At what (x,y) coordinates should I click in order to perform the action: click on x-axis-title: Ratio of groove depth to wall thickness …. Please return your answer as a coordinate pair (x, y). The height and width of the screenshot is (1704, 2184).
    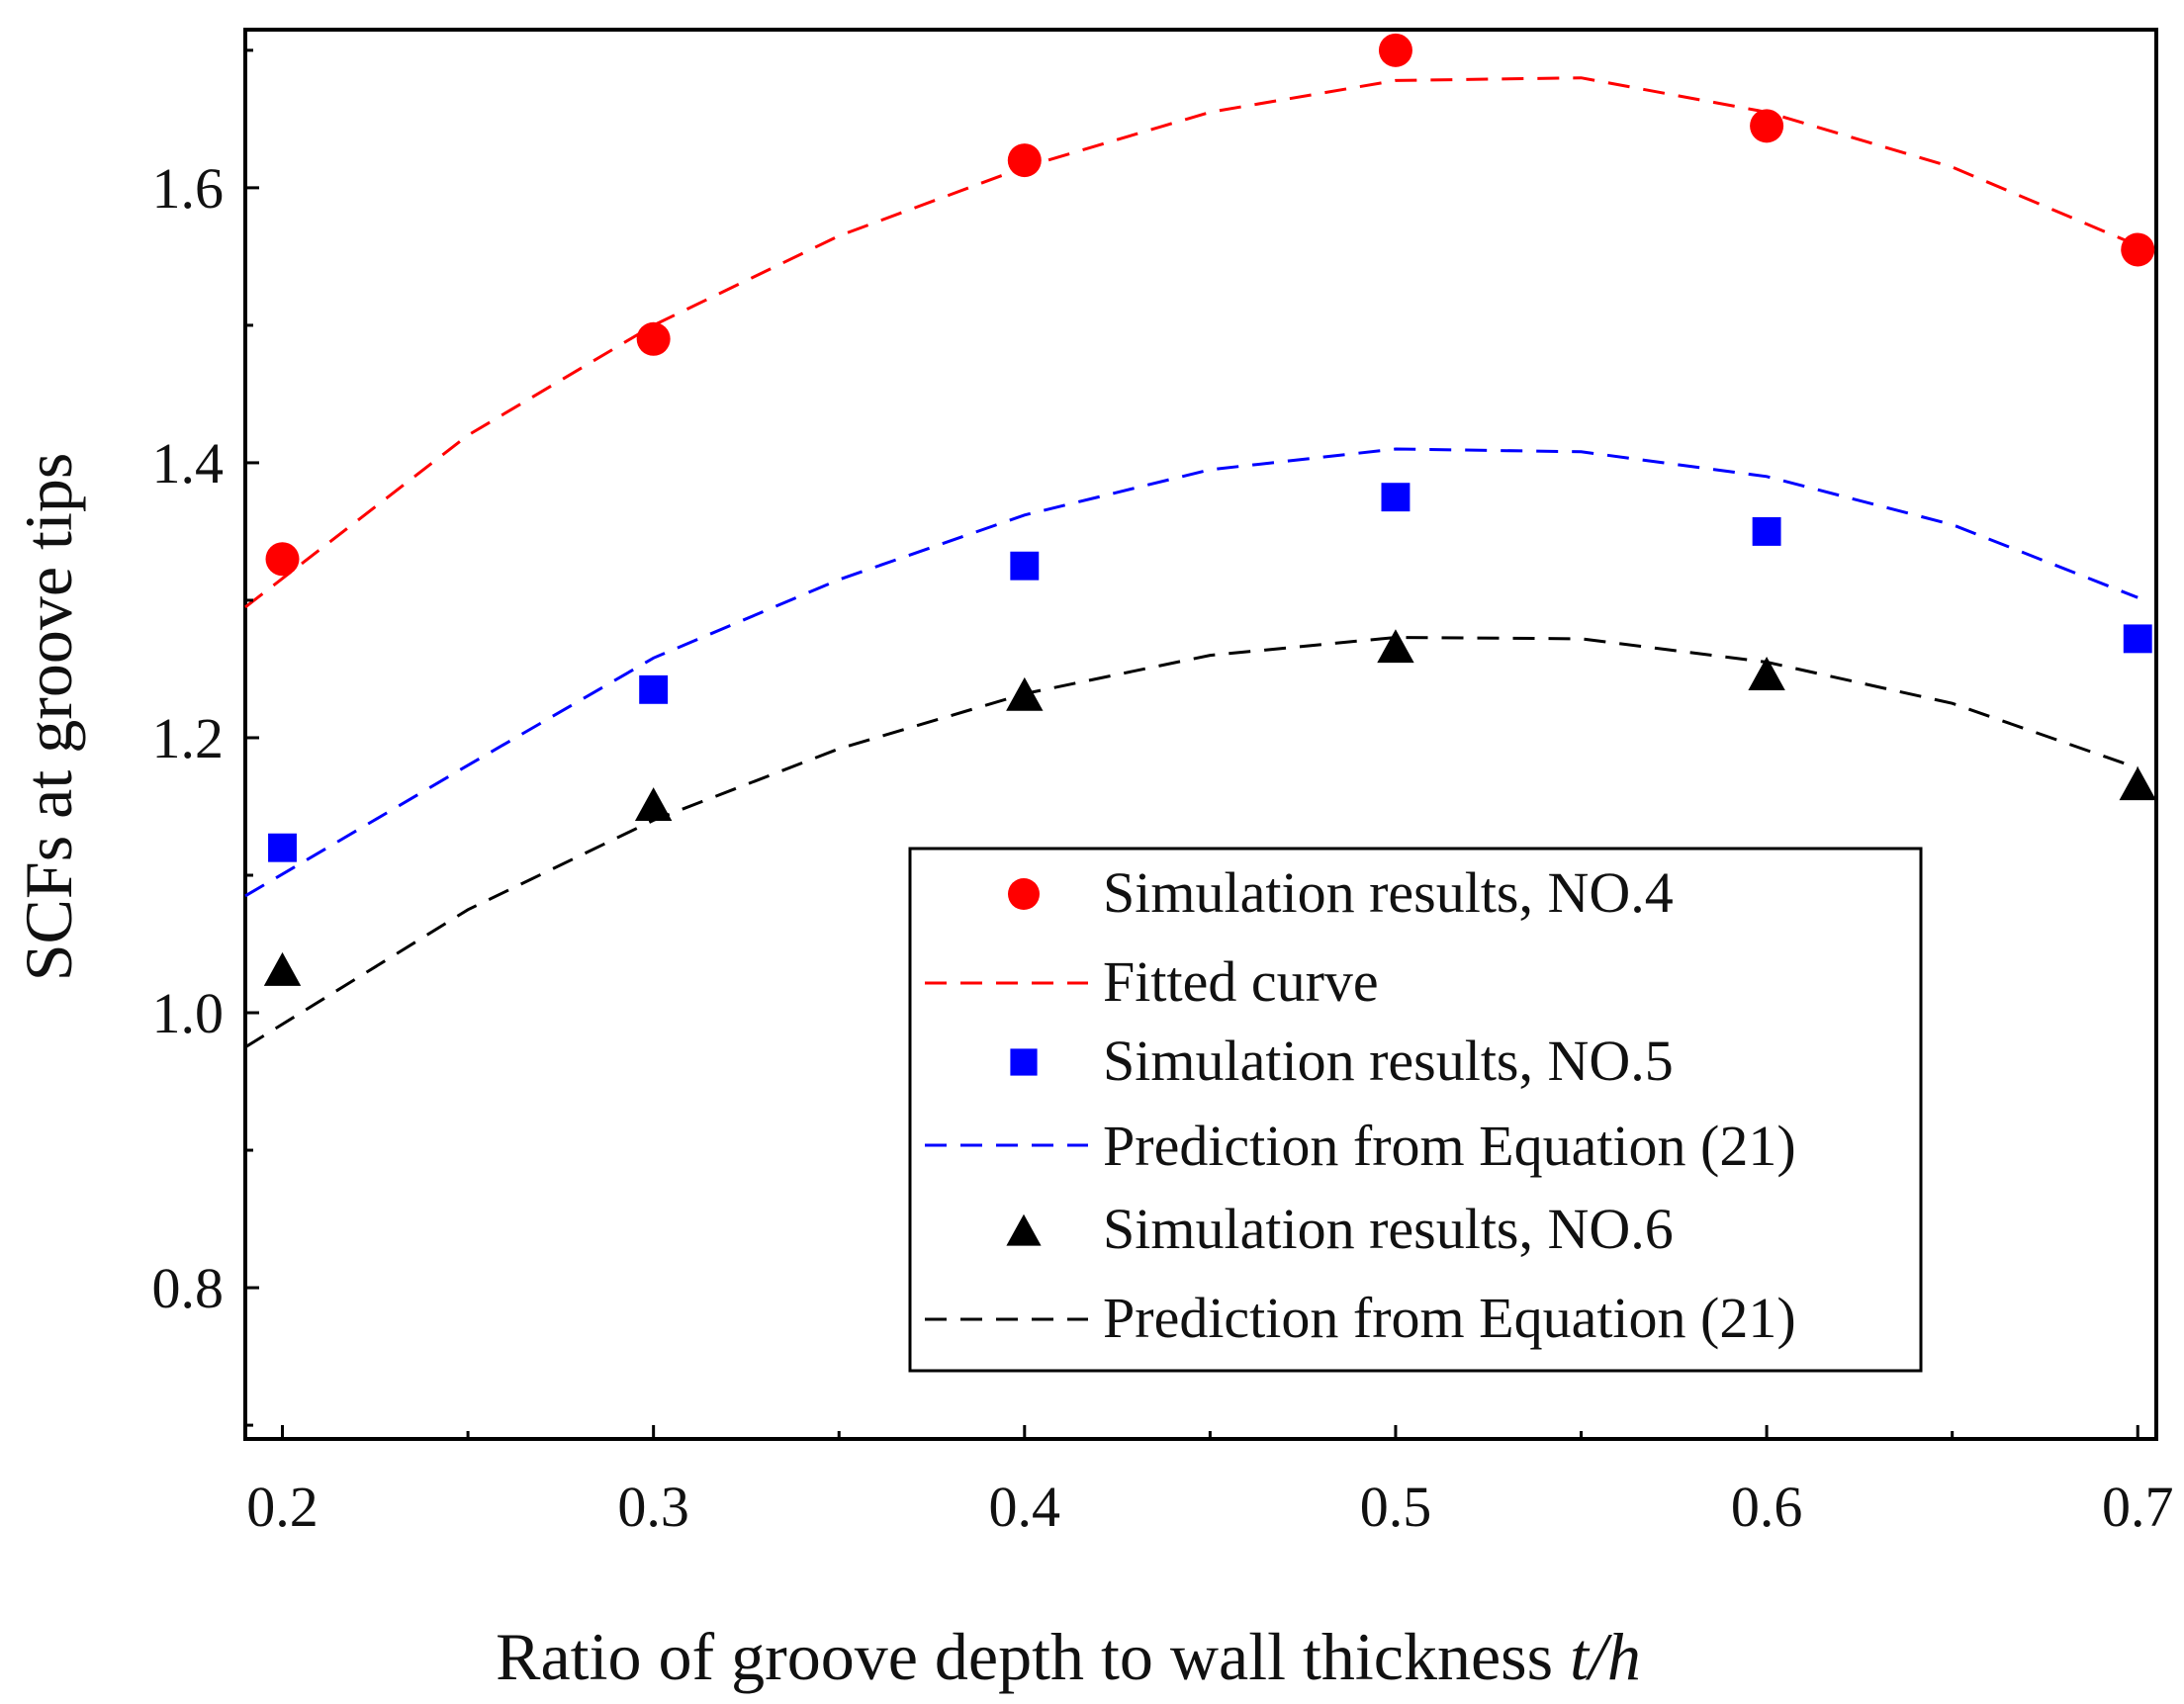
    Looking at the image, I should click on (1068, 1656).